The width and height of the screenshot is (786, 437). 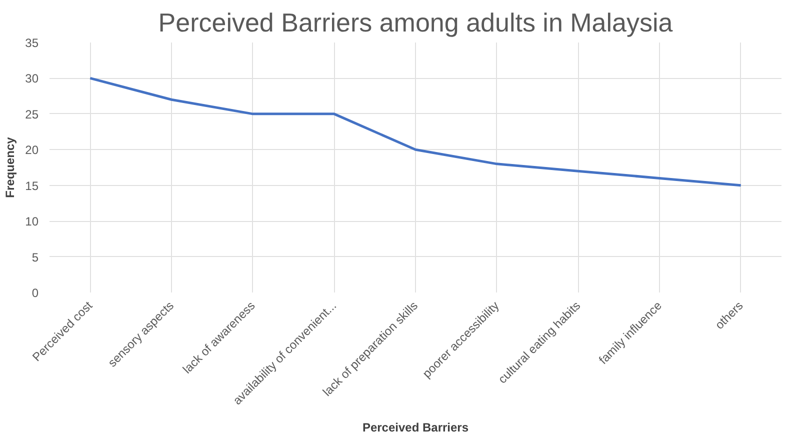 I want to click on x-axis-title: Perceived Barriers, so click(x=415, y=427).